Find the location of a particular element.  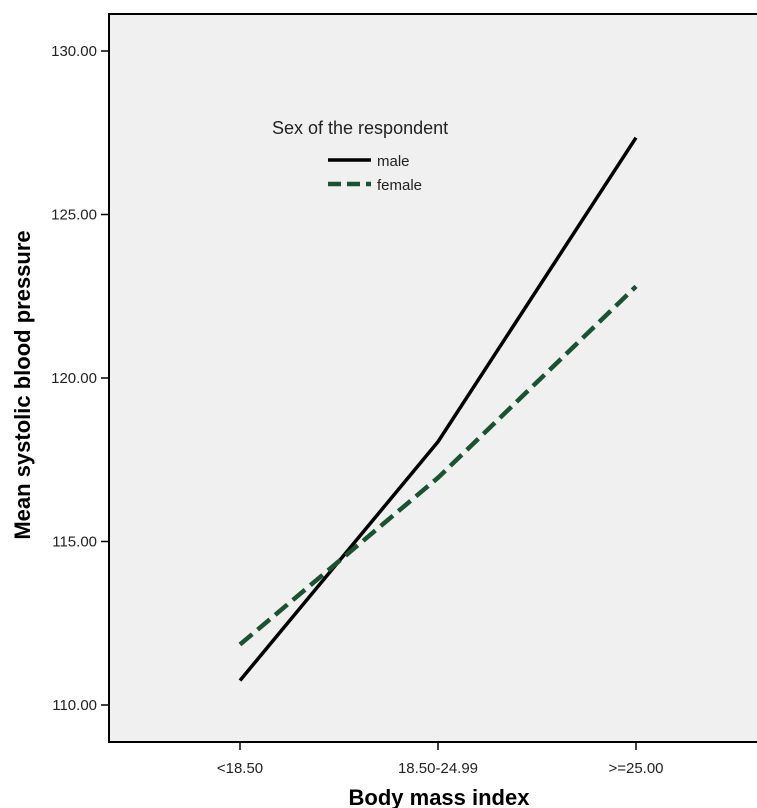

y-tick-label: 110.00 is located at coordinates (74, 705).